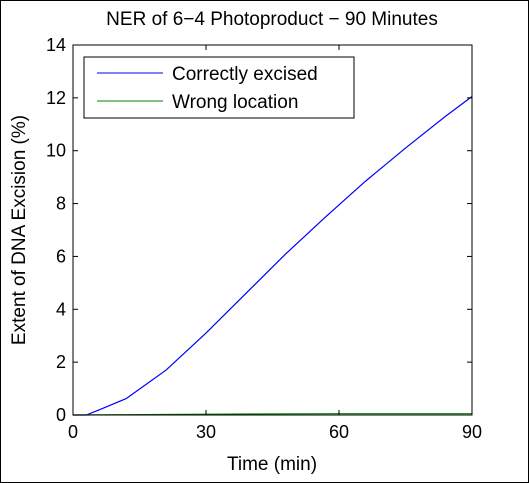 The height and width of the screenshot is (483, 529). I want to click on legend-entry-correctly-excised: Correctly excised, so click(245, 74).